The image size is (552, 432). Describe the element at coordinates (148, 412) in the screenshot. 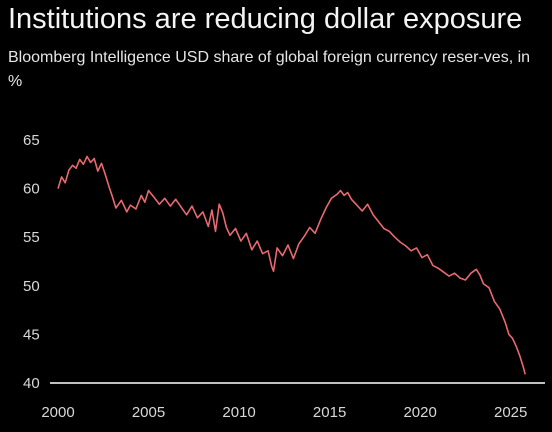

I see `x-tick-label-2005: 2005` at that location.